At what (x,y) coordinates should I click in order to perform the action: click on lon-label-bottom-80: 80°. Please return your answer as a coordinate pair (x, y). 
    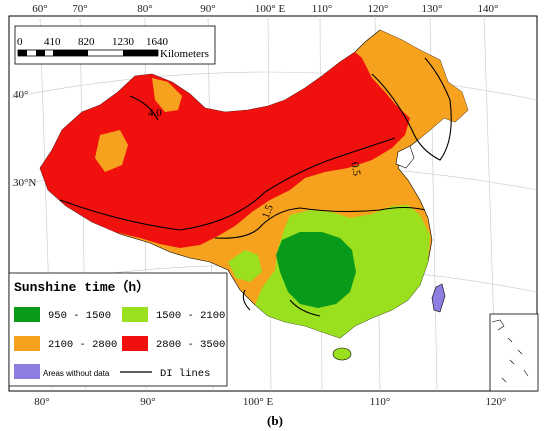
    Looking at the image, I should click on (41, 402).